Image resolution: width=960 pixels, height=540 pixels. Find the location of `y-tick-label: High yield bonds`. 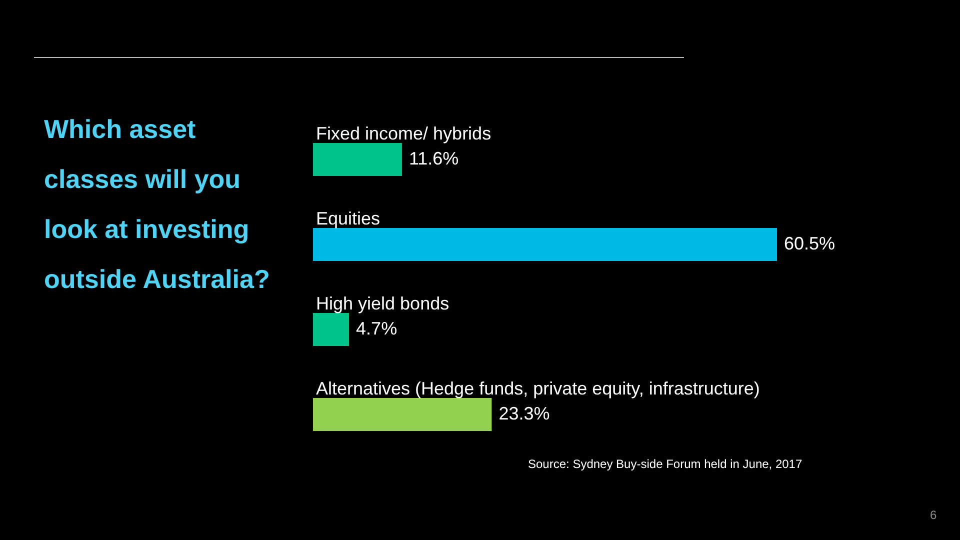

y-tick-label: High yield bonds is located at coordinates (383, 304).